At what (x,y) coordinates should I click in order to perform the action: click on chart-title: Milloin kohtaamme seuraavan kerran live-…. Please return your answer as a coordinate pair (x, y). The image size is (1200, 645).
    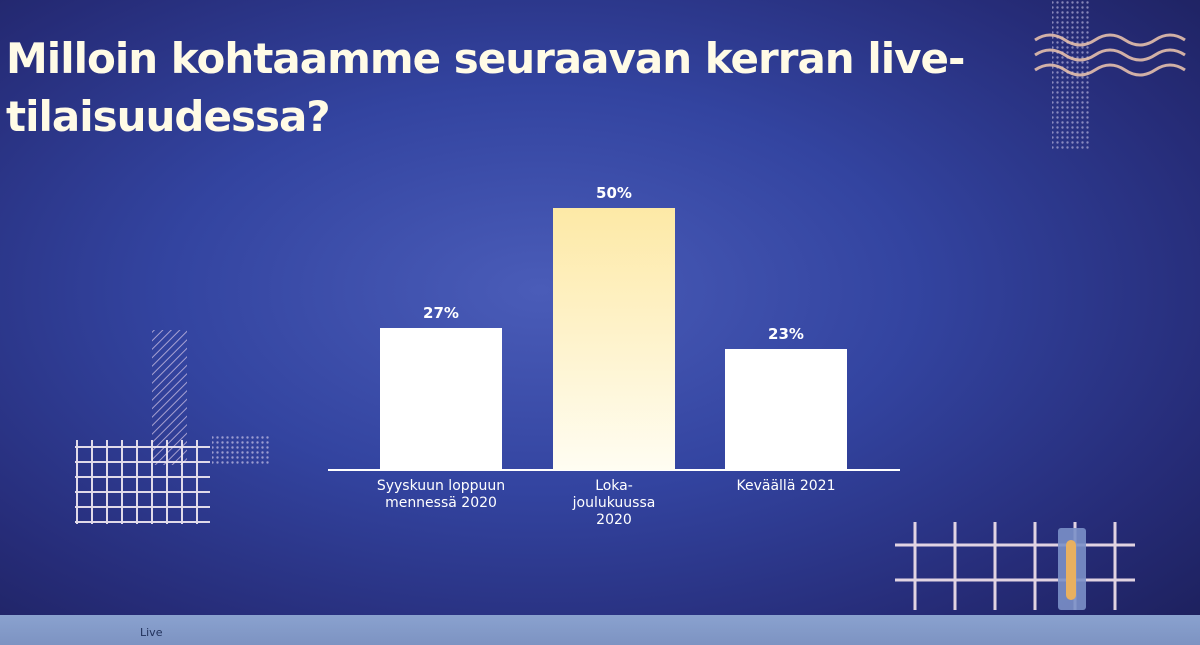
    Looking at the image, I should click on (485, 87).